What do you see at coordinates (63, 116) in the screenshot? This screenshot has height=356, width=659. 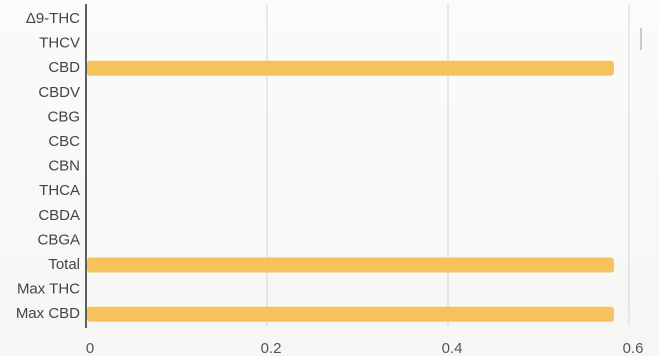 I see `category-label: CBG` at bounding box center [63, 116].